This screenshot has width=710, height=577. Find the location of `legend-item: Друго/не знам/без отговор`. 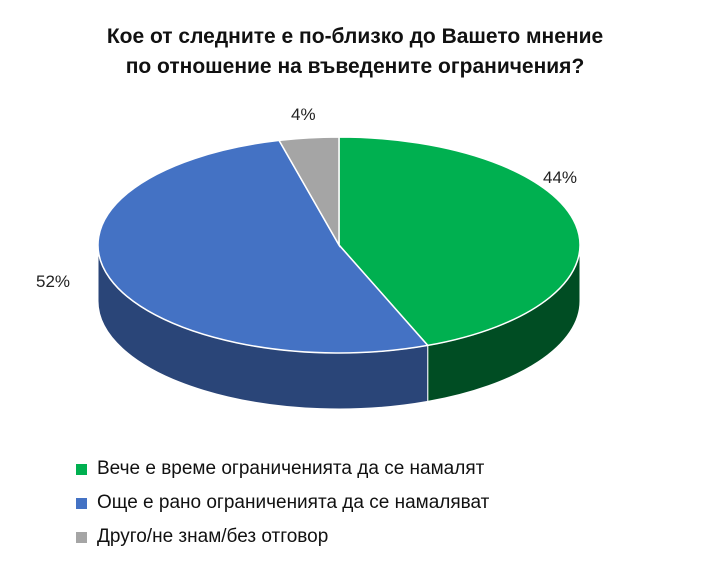

legend-item: Друго/не знам/без отговор is located at coordinates (282, 537).